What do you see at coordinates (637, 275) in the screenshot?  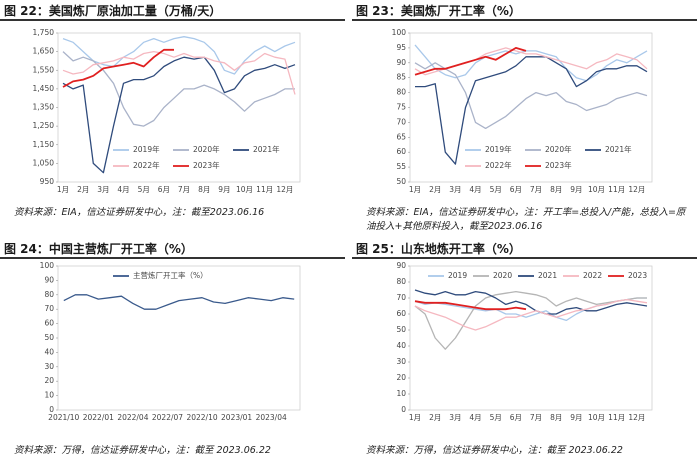 I see `legend-label: 2023` at bounding box center [637, 275].